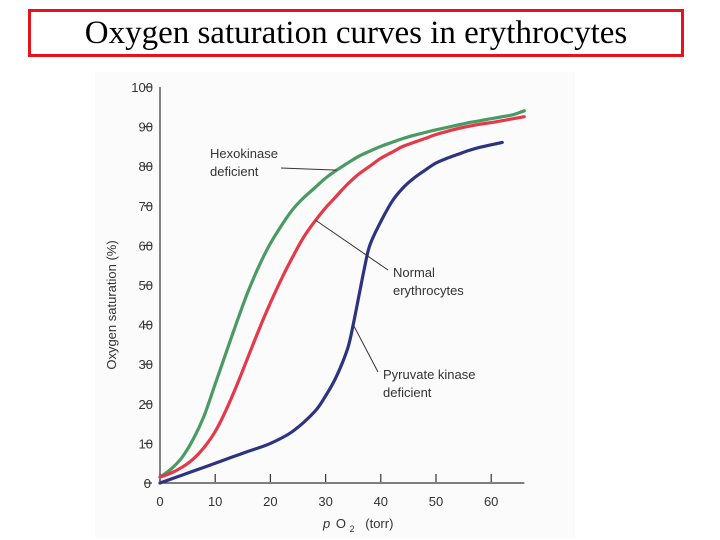 Image resolution: width=720 pixels, height=540 pixels. Describe the element at coordinates (379, 523) in the screenshot. I see `x-axis-label-unit: (torr)` at that location.